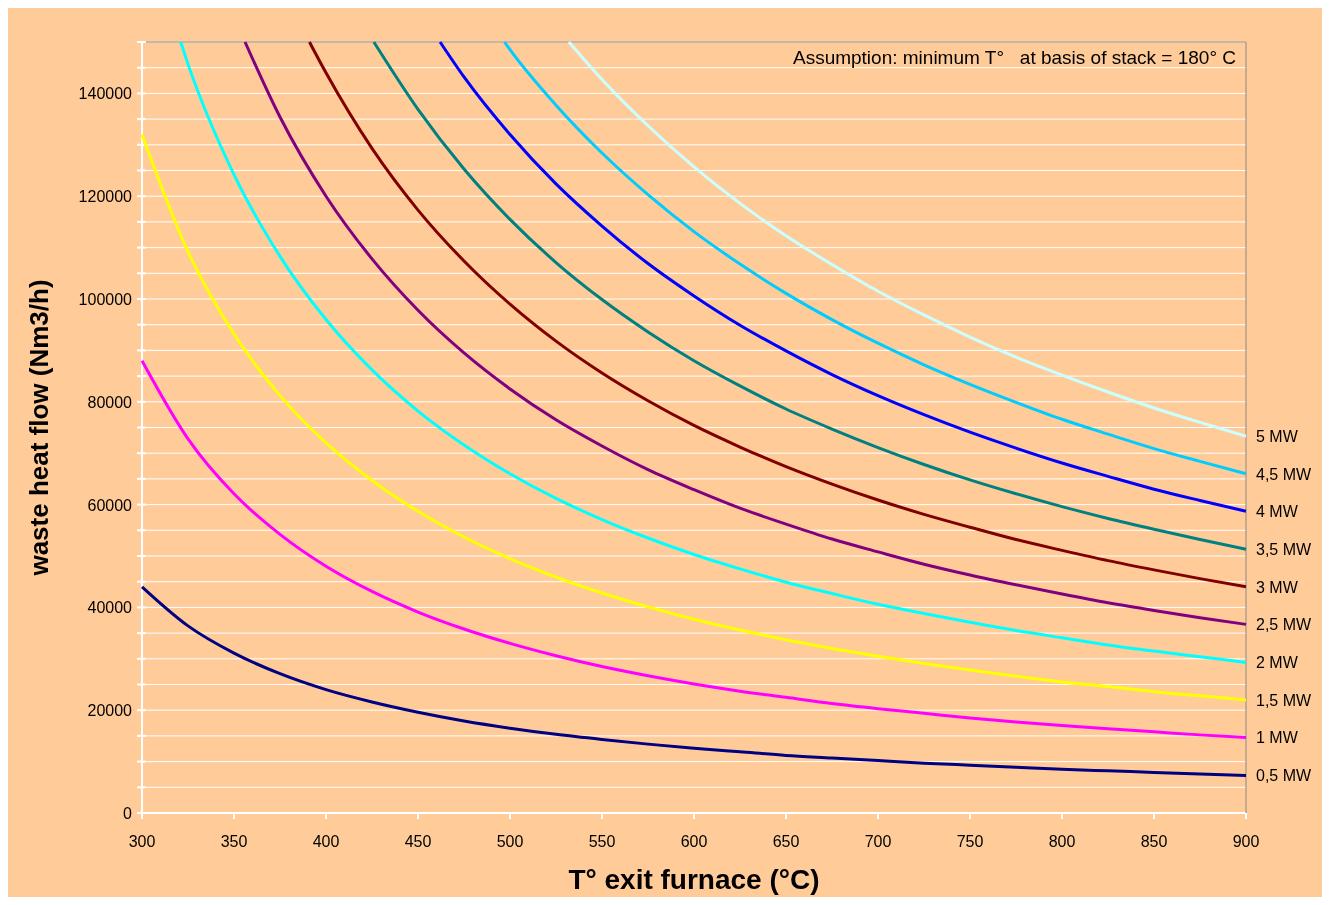 The height and width of the screenshot is (905, 1330). I want to click on y-tick-label: 120000, so click(105, 197).